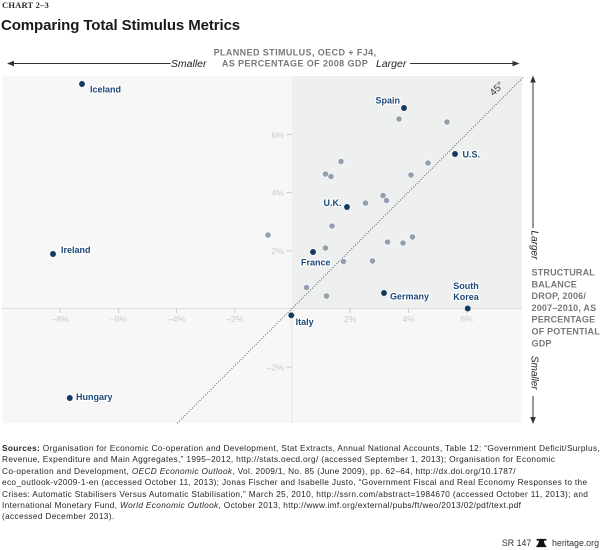 The image size is (600, 550). What do you see at coordinates (566, 332) in the screenshot?
I see `svg-text: OF POTENTIAL` at bounding box center [566, 332].